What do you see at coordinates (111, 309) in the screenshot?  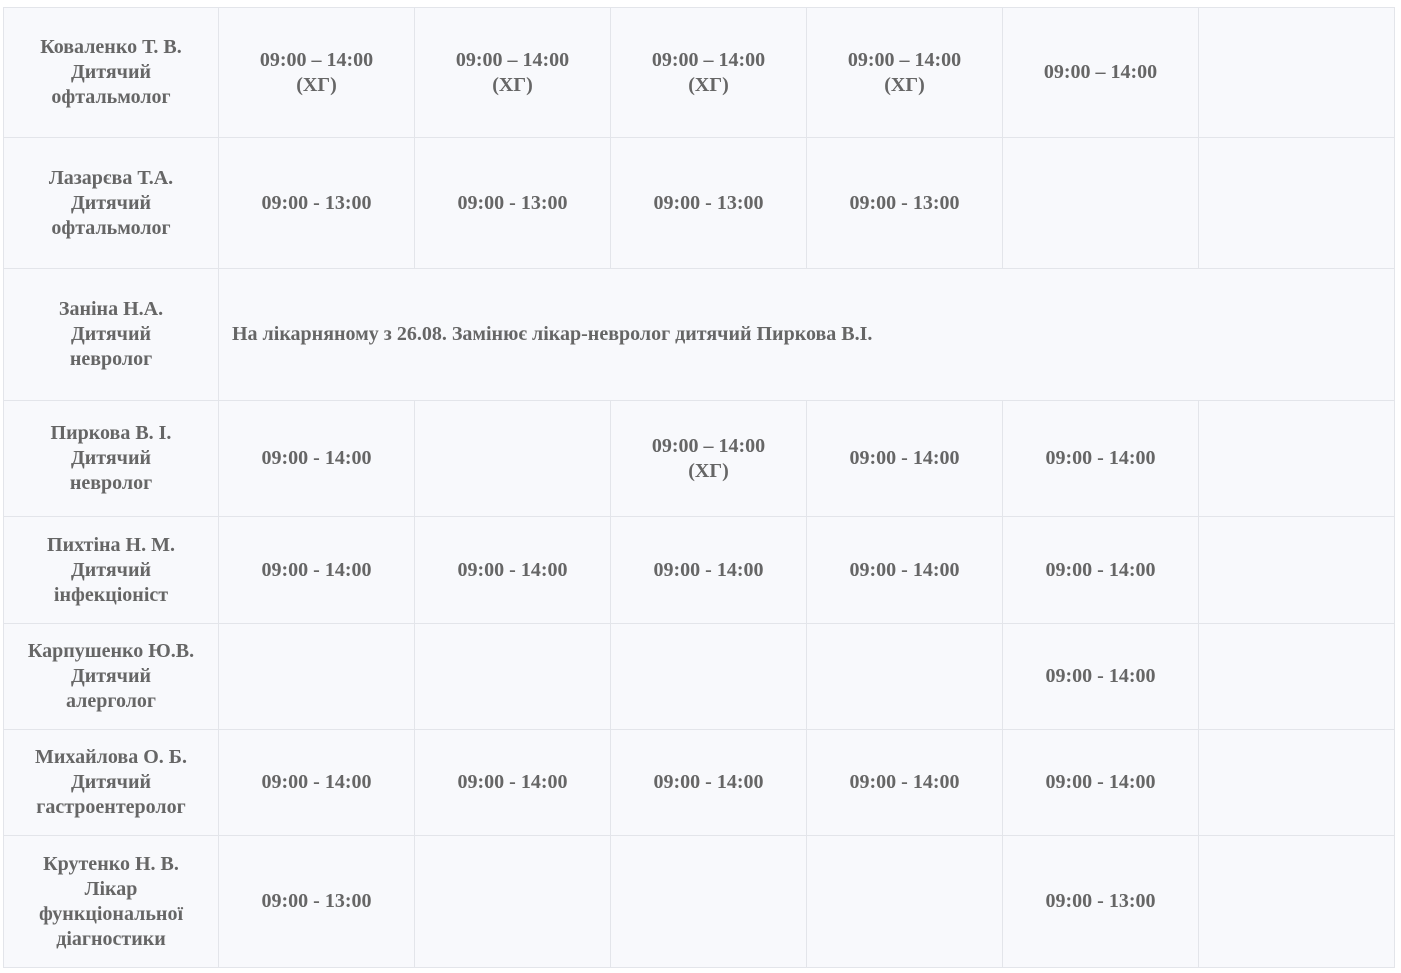 I see `doctor-line: Заніна Н.А.` at bounding box center [111, 309].